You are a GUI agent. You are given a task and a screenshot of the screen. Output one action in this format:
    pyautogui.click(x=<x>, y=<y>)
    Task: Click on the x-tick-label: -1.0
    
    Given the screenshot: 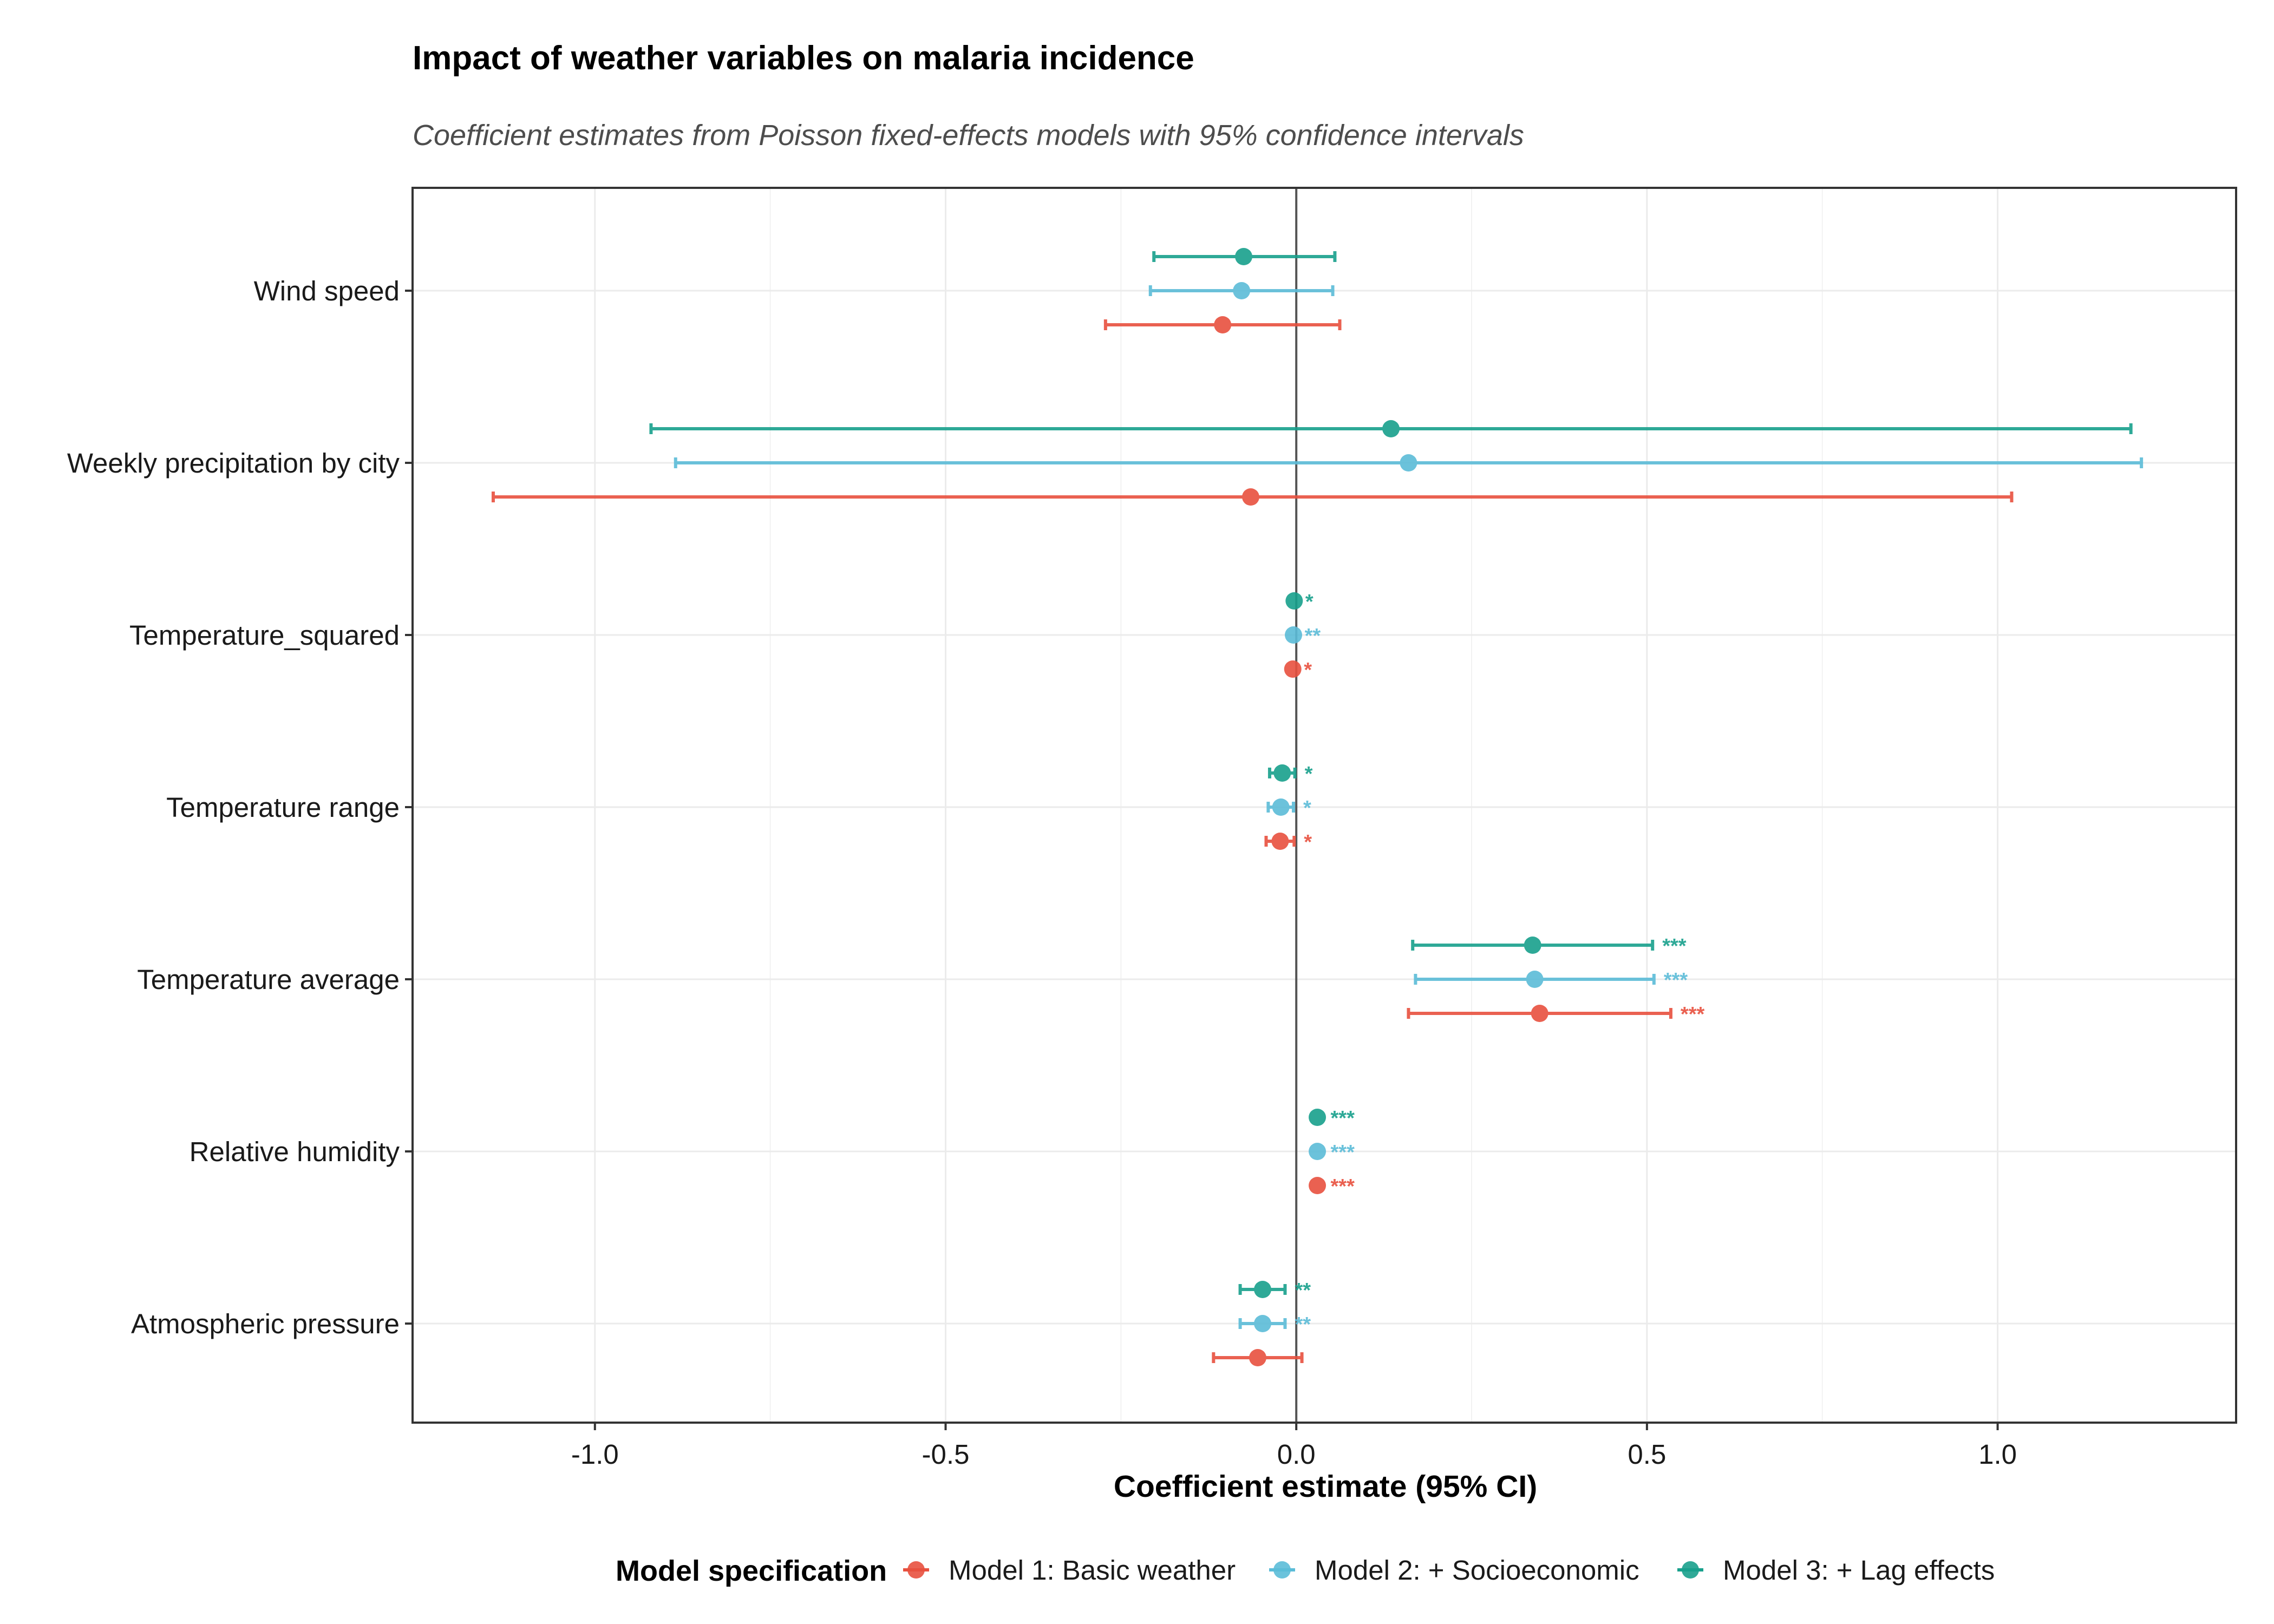 What is the action you would take?
    pyautogui.click(x=595, y=1454)
    